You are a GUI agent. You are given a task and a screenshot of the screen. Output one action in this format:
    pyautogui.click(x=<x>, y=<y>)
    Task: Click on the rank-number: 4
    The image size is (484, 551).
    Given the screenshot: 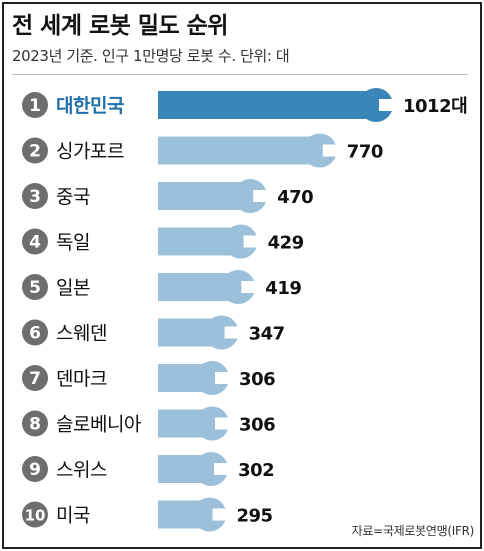 What is the action you would take?
    pyautogui.click(x=35, y=243)
    